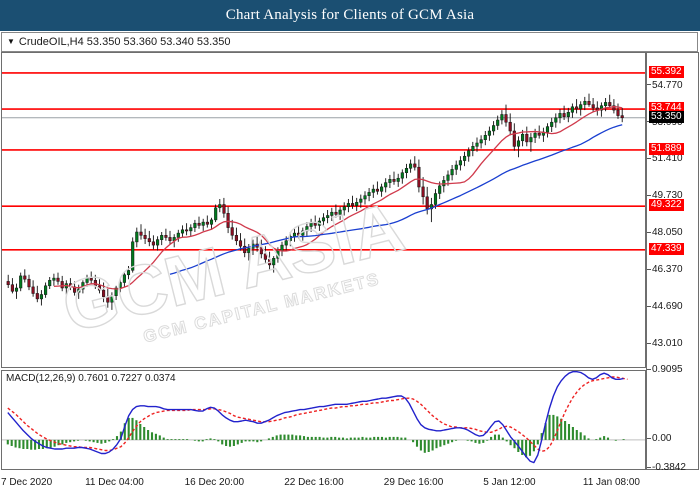  I want to click on page-title: Chart Analysis for Clients of GCM Asia, so click(350, 15).